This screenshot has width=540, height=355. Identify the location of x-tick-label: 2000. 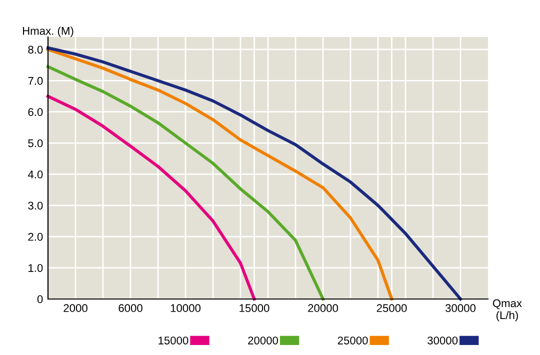
(76, 308).